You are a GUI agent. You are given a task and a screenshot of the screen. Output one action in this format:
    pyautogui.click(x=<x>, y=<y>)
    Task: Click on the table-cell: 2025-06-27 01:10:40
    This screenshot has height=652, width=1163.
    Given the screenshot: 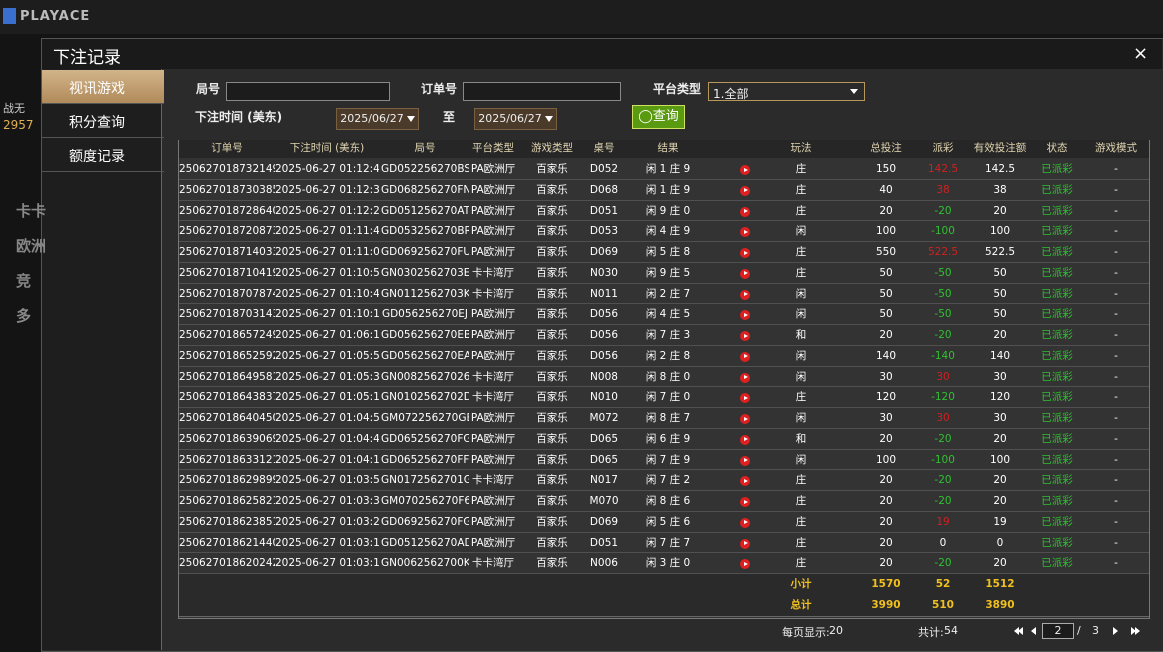 What is the action you would take?
    pyautogui.click(x=327, y=293)
    